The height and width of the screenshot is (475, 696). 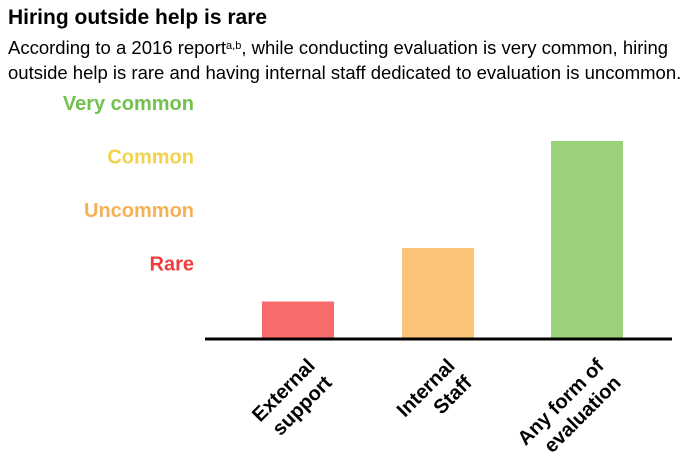 What do you see at coordinates (139, 211) in the screenshot?
I see `y-level-label: Uncommon` at bounding box center [139, 211].